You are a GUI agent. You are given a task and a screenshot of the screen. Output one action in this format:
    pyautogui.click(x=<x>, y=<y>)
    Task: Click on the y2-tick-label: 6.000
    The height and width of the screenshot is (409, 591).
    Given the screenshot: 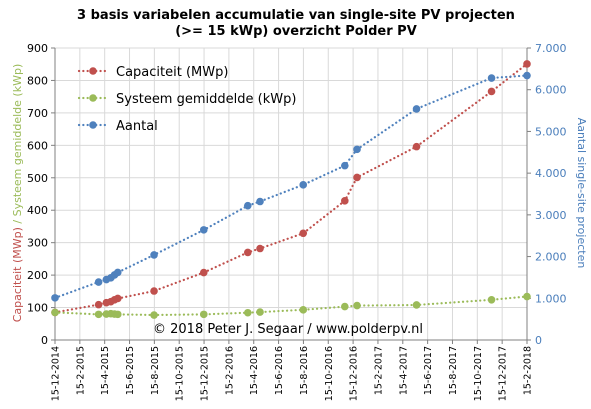 What is the action you would take?
    pyautogui.click(x=551, y=90)
    